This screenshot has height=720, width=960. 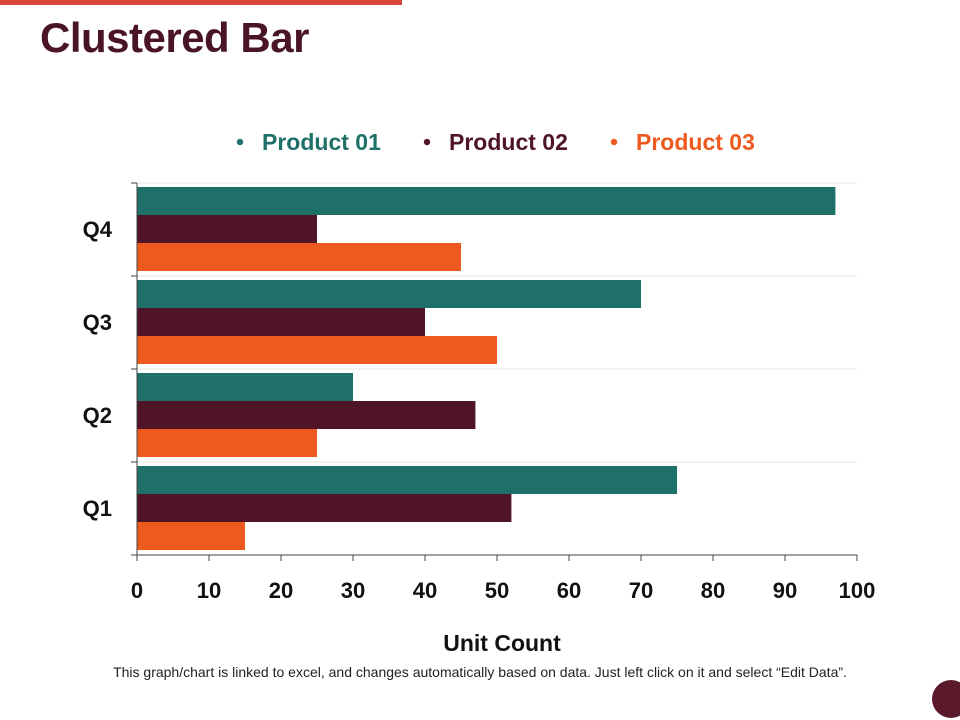 I want to click on y-tick-label: Q4, so click(x=98, y=229).